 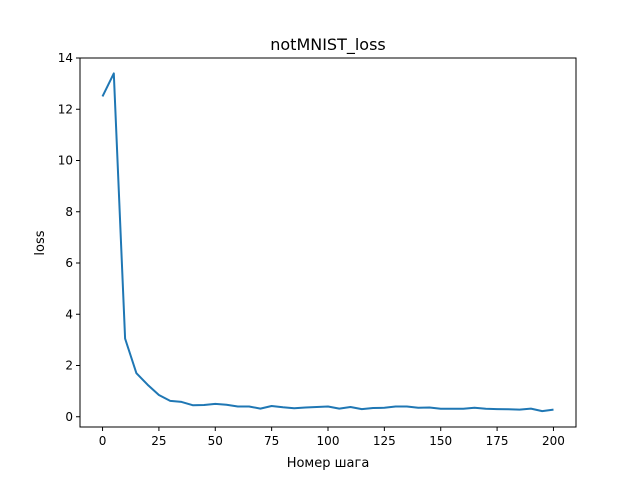 I want to click on x-tick-label: 200, so click(x=553, y=441).